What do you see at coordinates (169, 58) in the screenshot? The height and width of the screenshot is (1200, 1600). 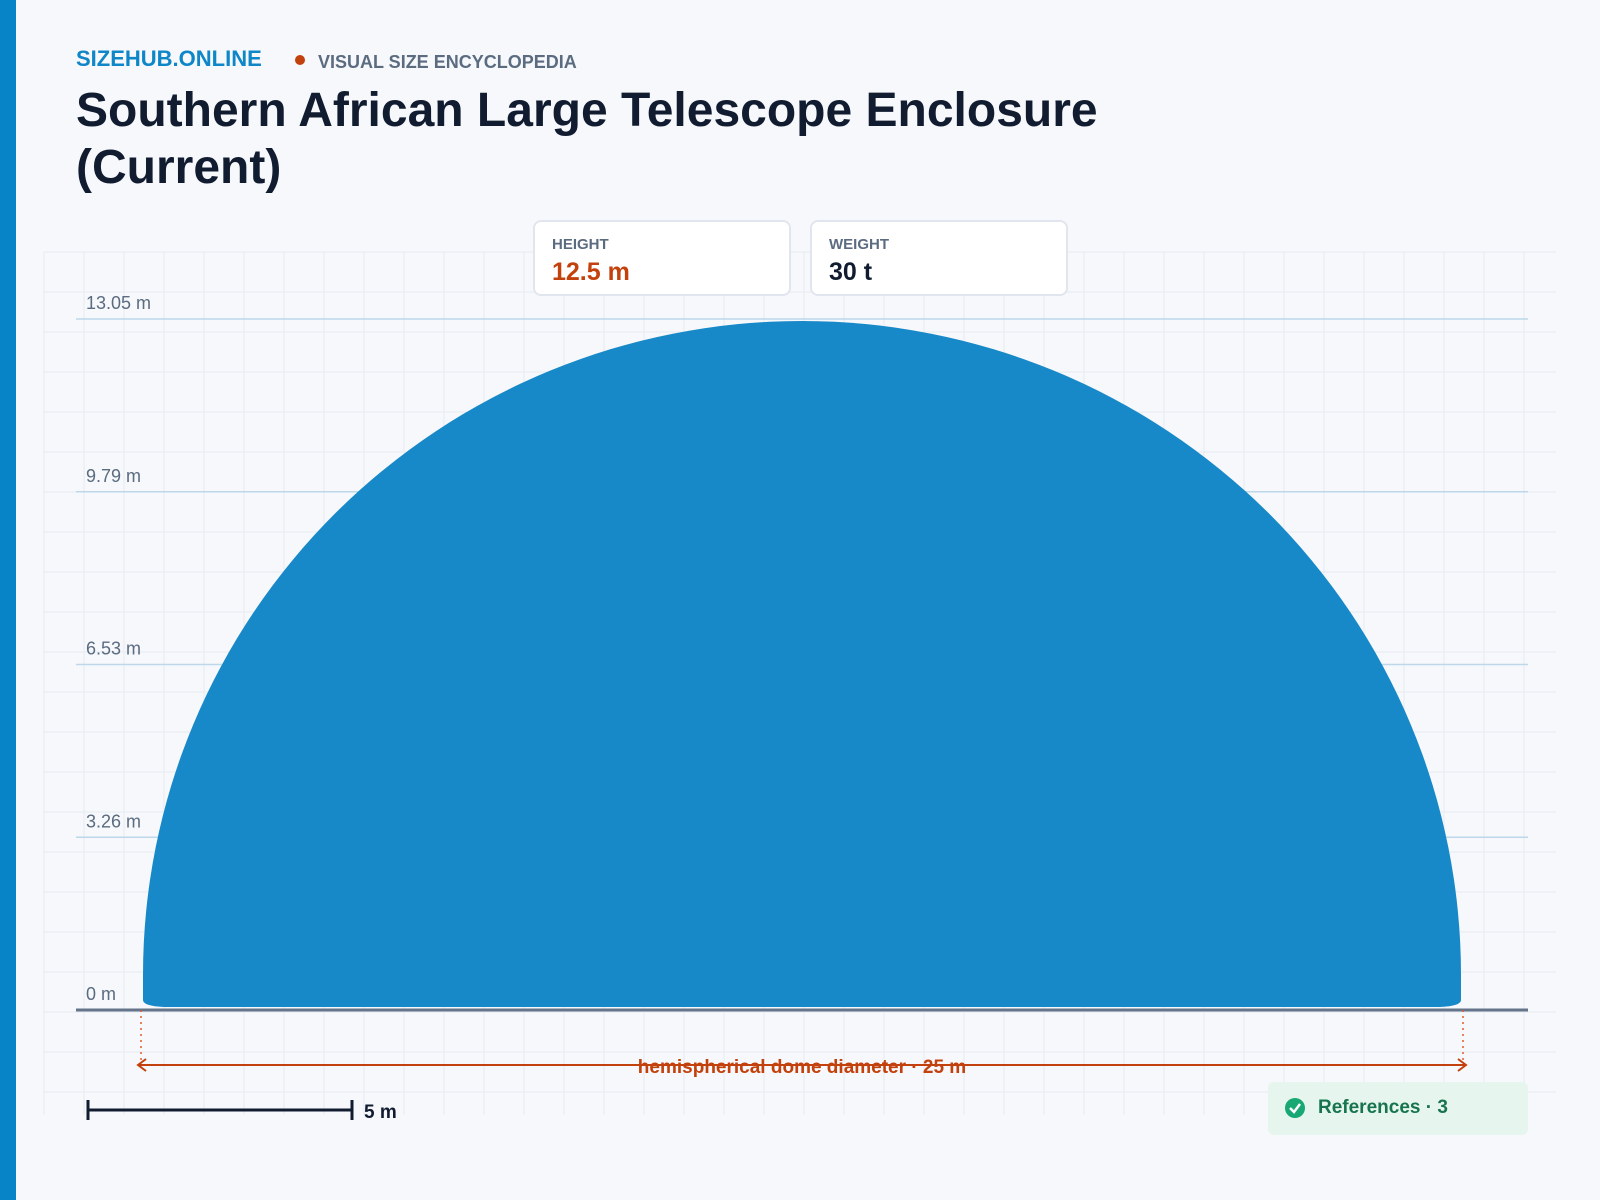 I see `brand: SIZEHUB.ONLINE` at bounding box center [169, 58].